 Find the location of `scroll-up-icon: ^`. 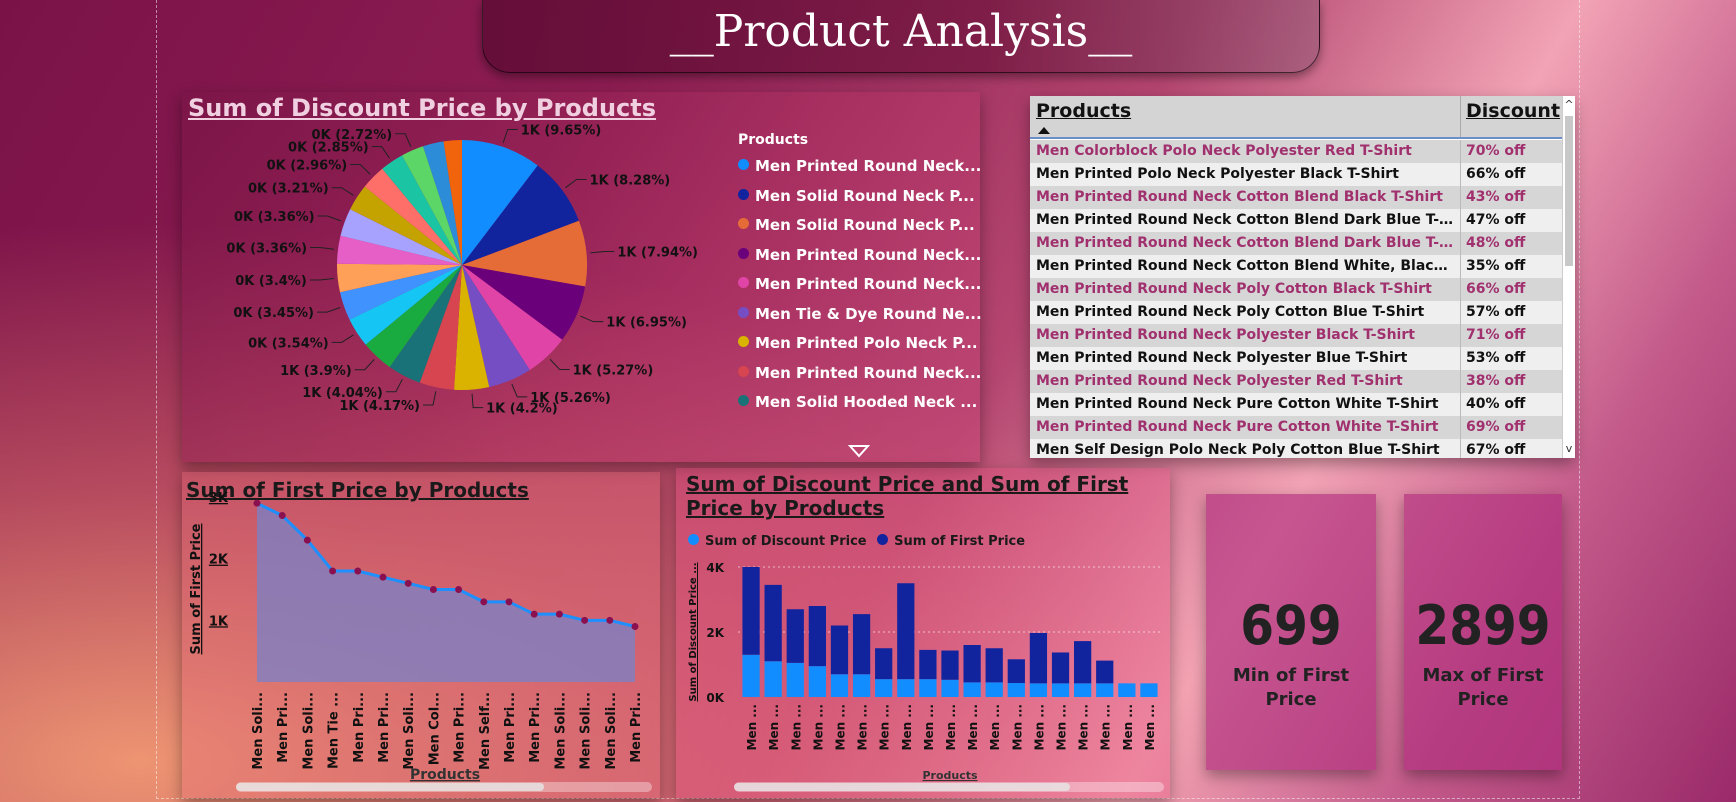

scroll-up-icon: ^ is located at coordinates (1569, 104).